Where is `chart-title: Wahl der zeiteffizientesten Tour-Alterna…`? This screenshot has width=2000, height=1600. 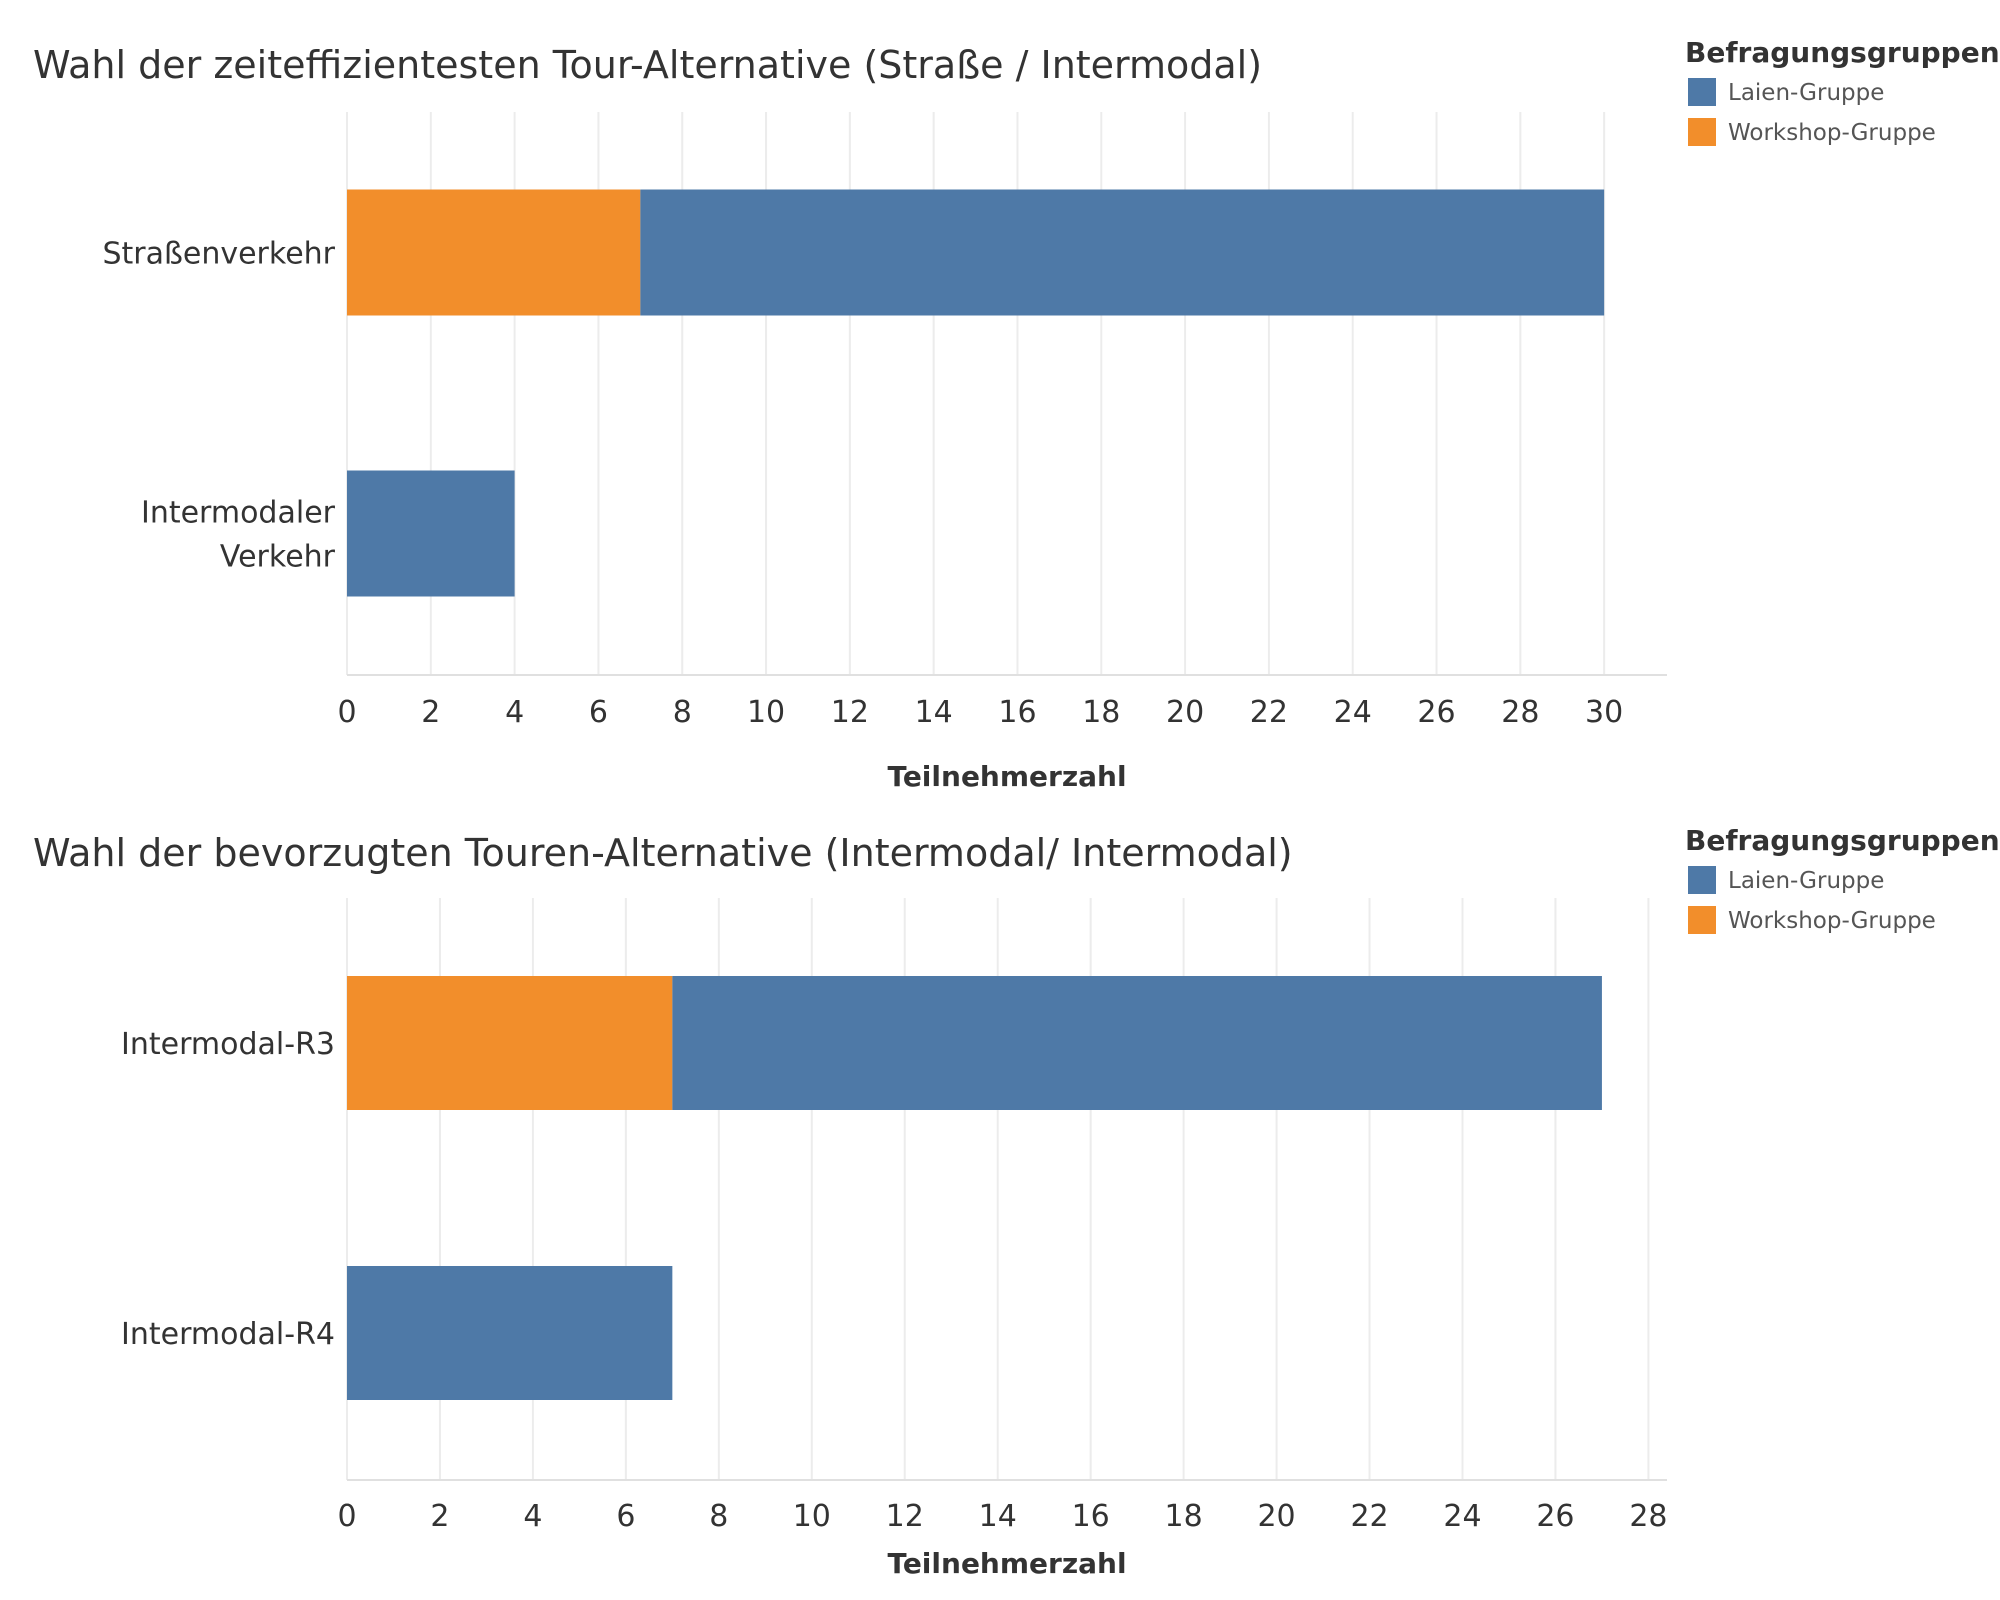
chart-title: Wahl der zeiteffizientesten Tour-Alterna… is located at coordinates (647, 65).